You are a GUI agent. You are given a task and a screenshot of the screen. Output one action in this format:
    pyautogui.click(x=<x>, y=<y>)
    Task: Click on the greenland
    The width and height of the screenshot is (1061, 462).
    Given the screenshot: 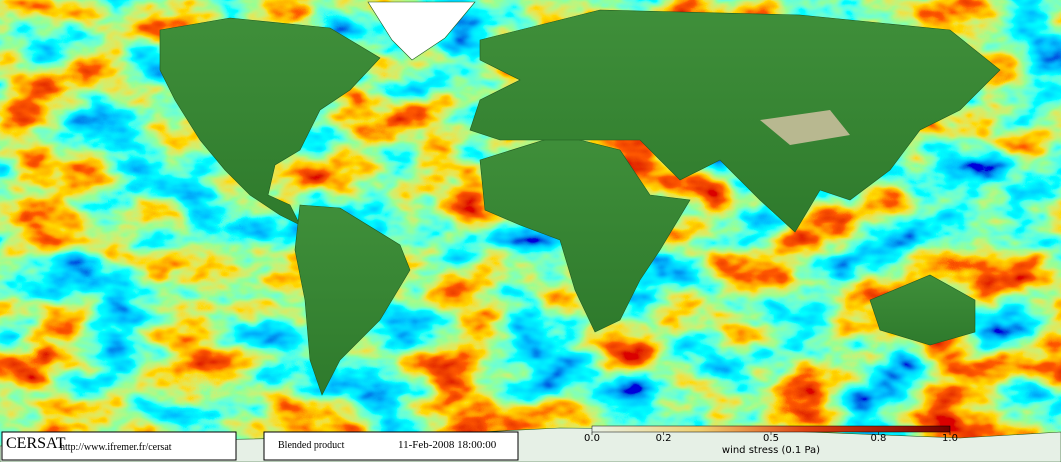 What is the action you would take?
    pyautogui.click(x=421, y=31)
    